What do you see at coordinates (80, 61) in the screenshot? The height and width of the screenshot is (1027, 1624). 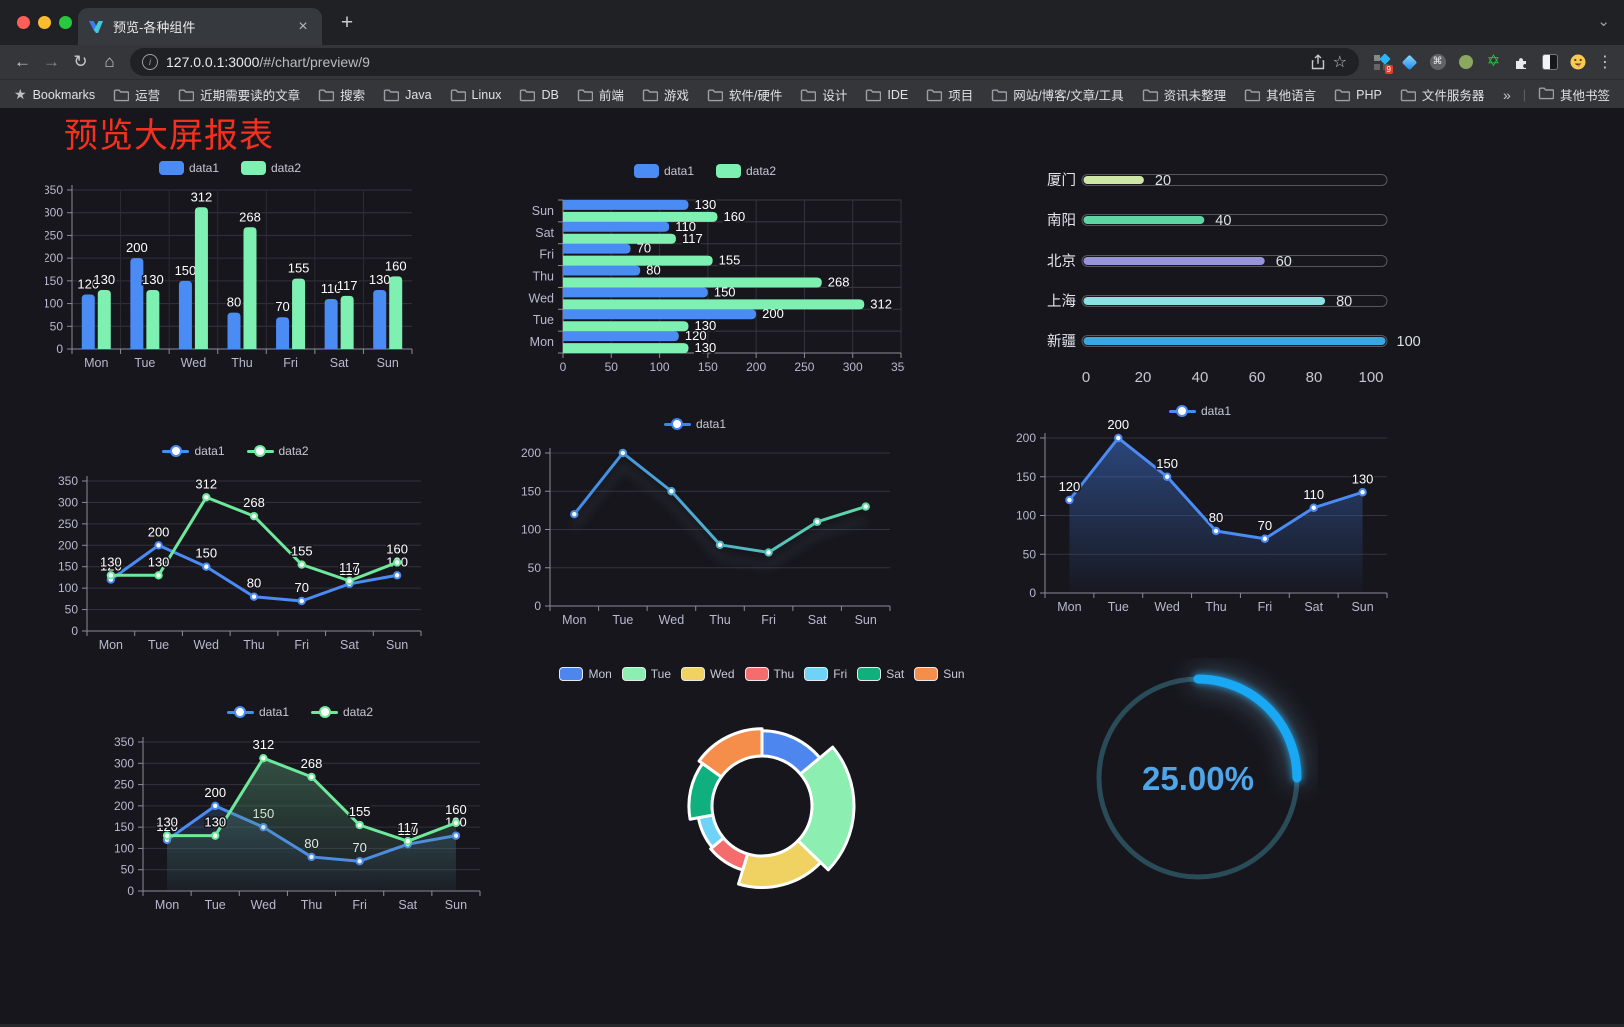 I see `reload-button: ↻` at bounding box center [80, 61].